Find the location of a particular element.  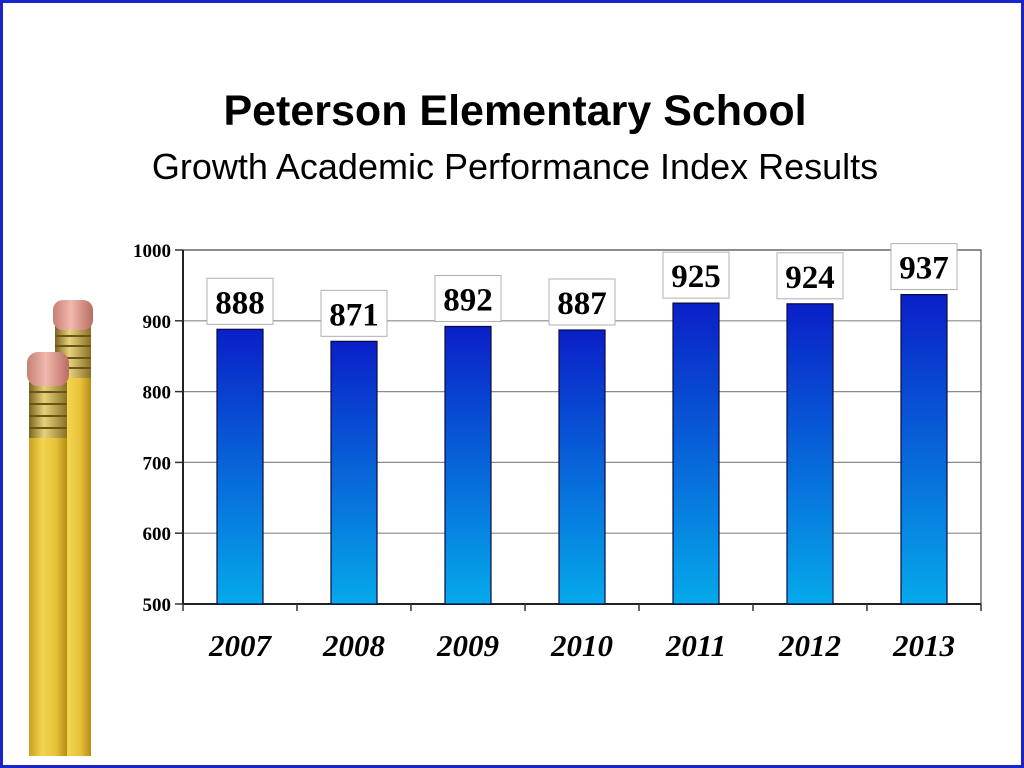

y-tick-label: 1000 is located at coordinates (152, 251).